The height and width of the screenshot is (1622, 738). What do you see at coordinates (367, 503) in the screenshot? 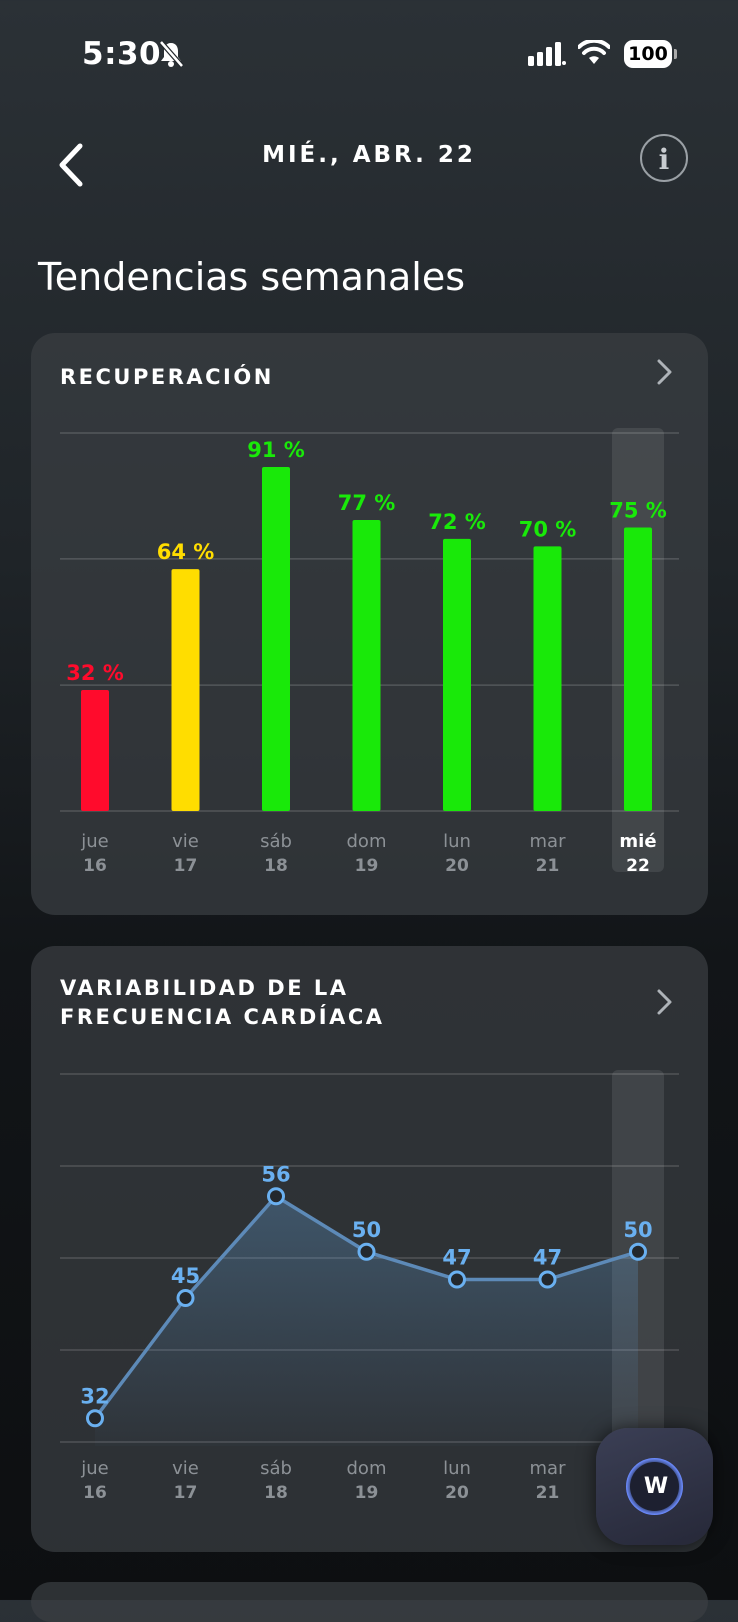
I see `bar-value-label: 77 %` at bounding box center [367, 503].